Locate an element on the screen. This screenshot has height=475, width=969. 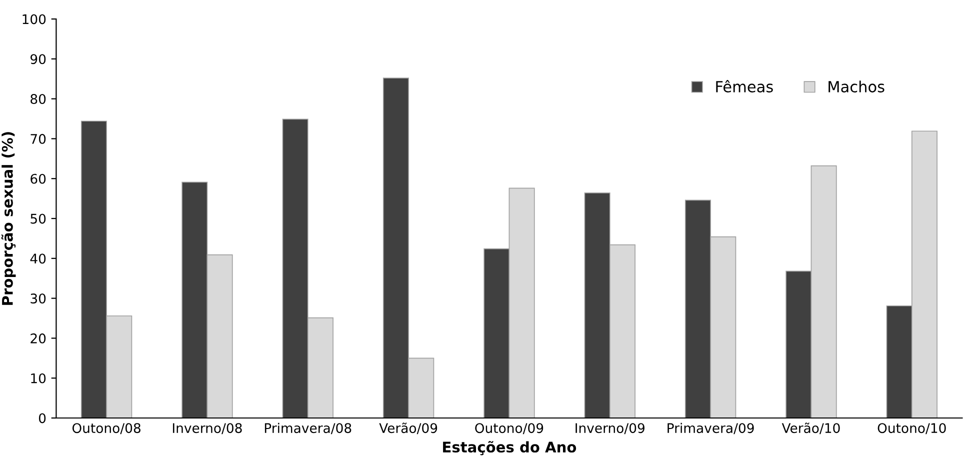
x-tick-label: Inverno/08 is located at coordinates (207, 428).